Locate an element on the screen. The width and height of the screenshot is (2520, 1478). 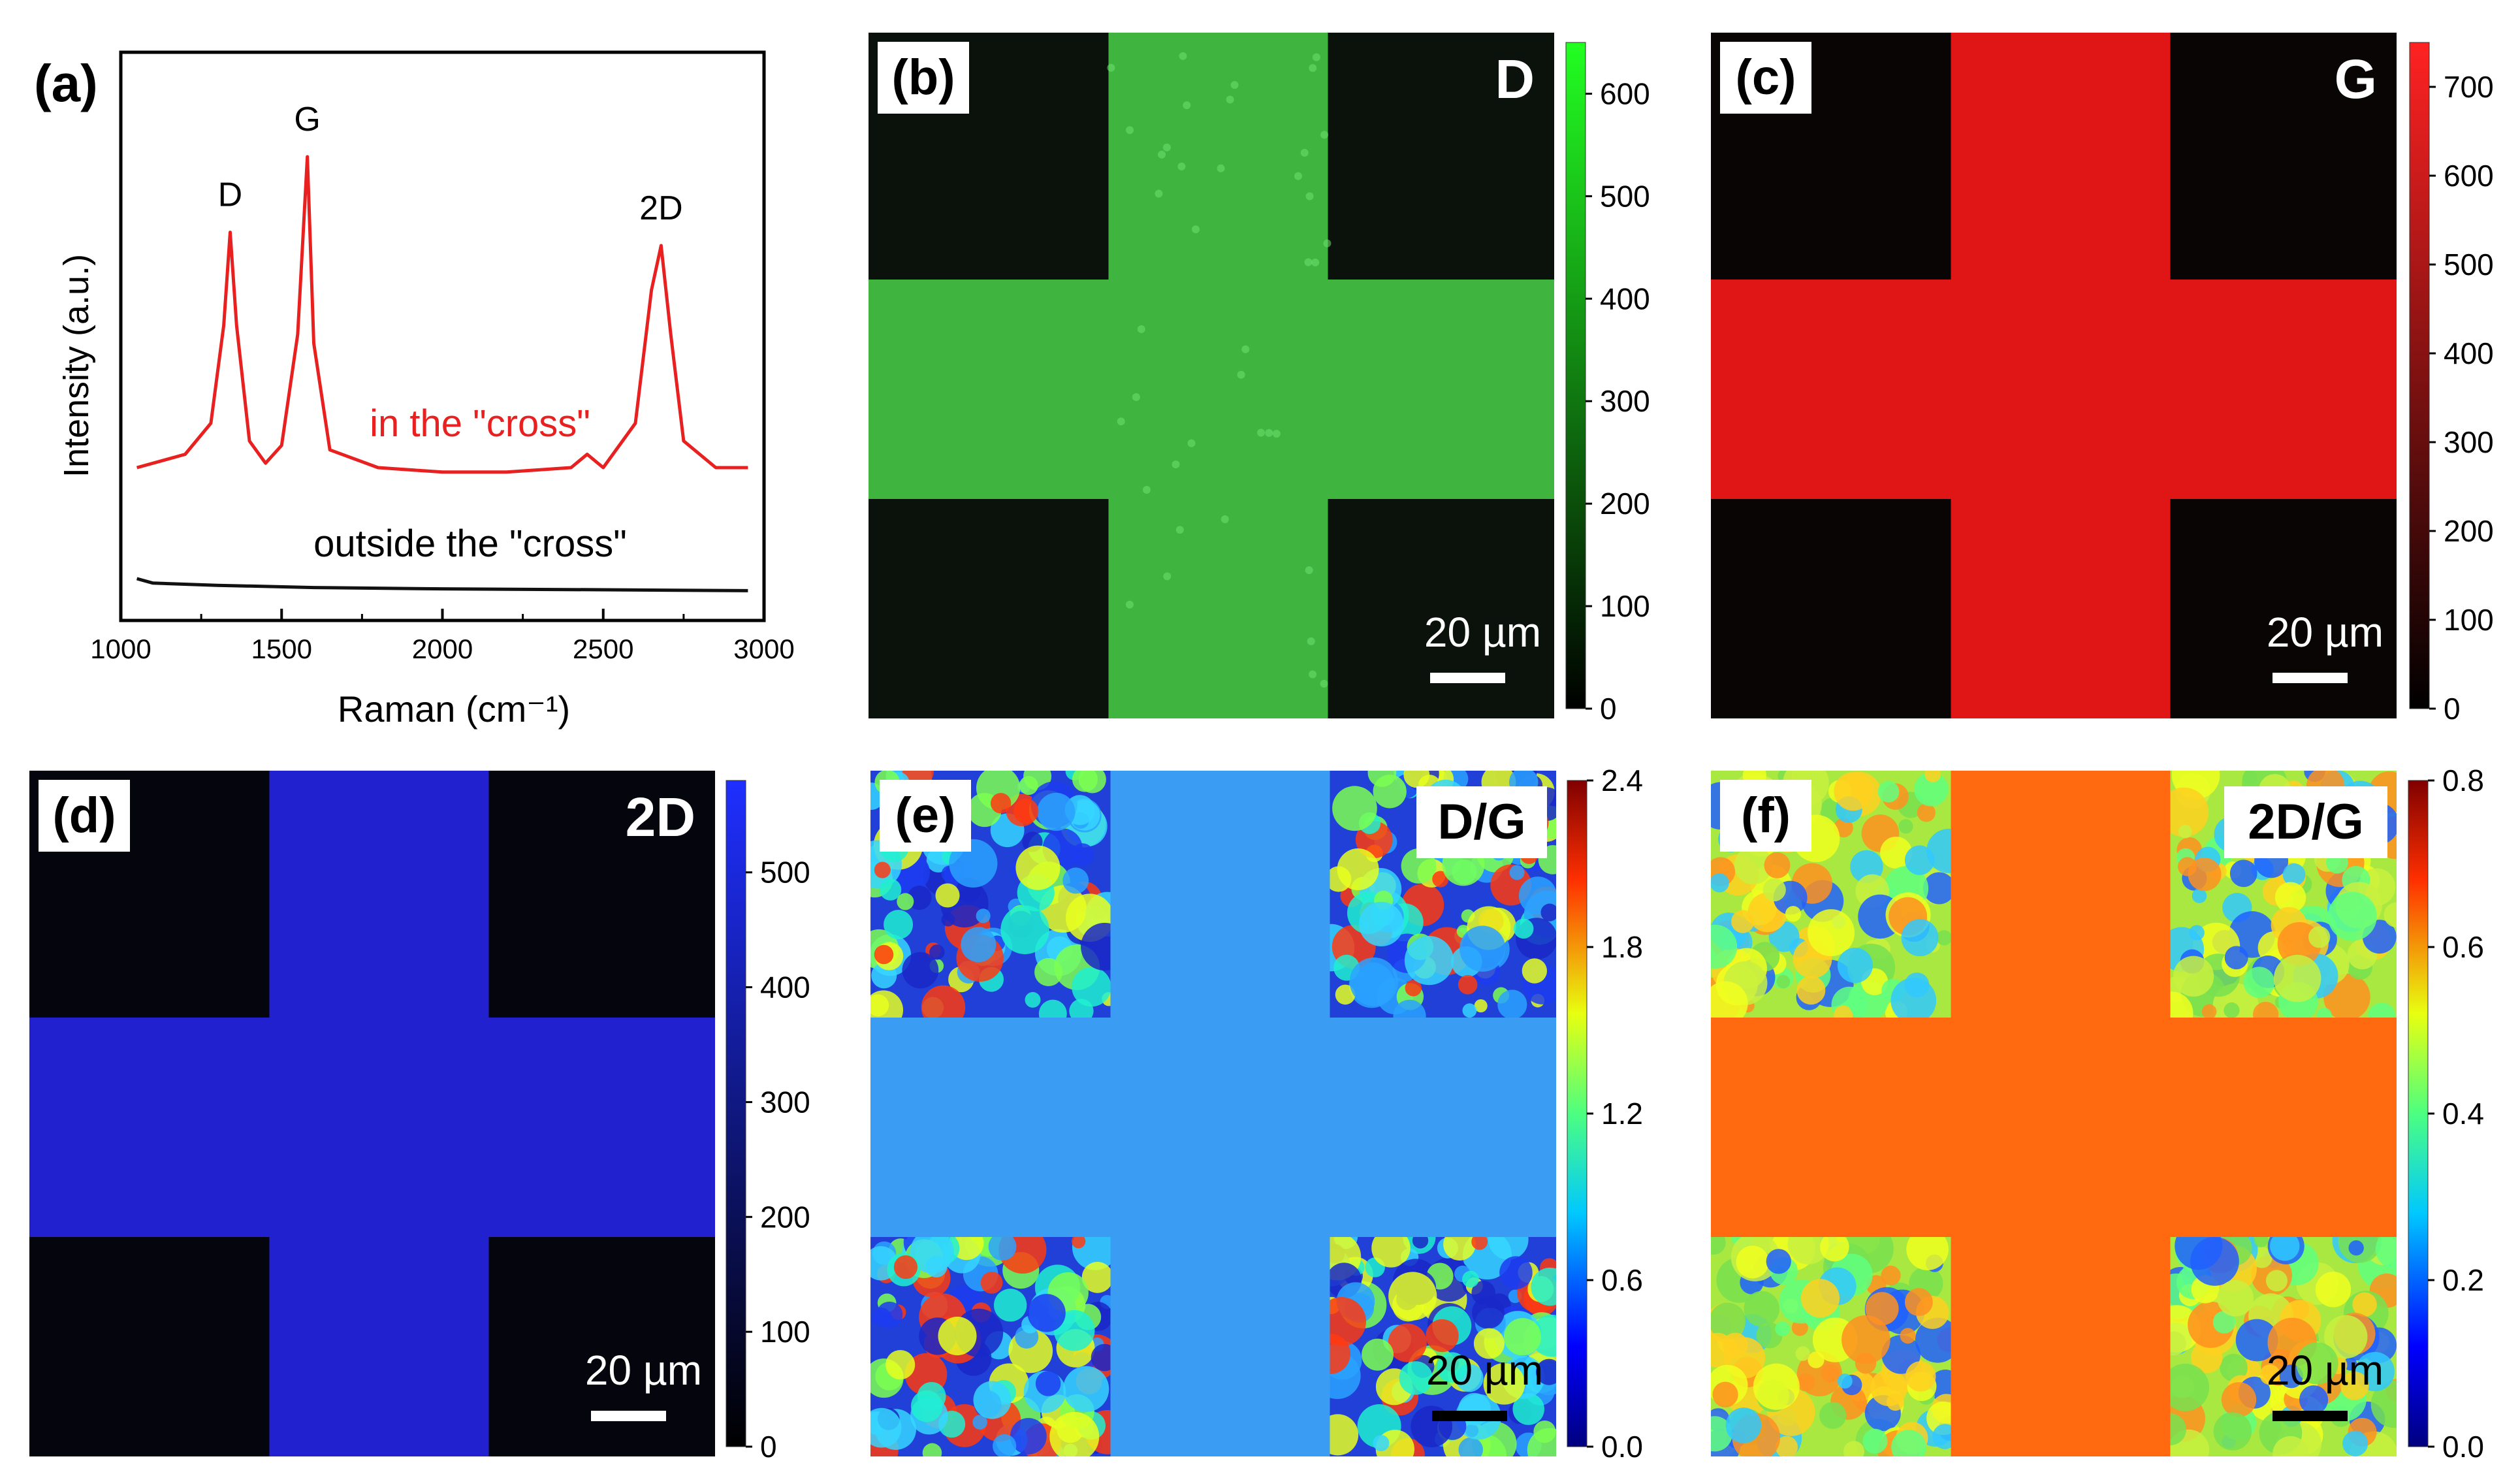
x-tick-label: 1000 is located at coordinates (121, 649).